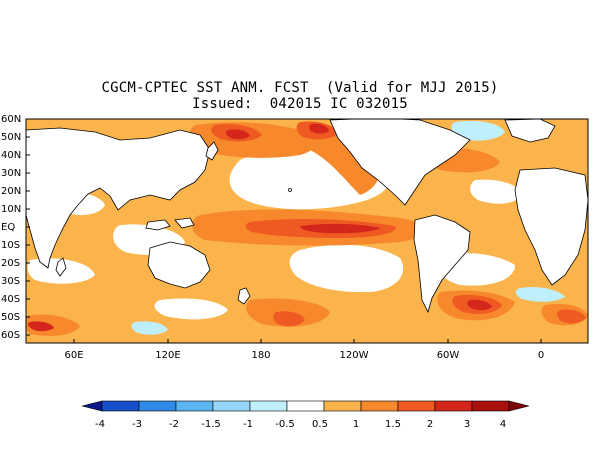  What do you see at coordinates (478, 130) in the screenshot?
I see `cool-patch-labrador` at bounding box center [478, 130].